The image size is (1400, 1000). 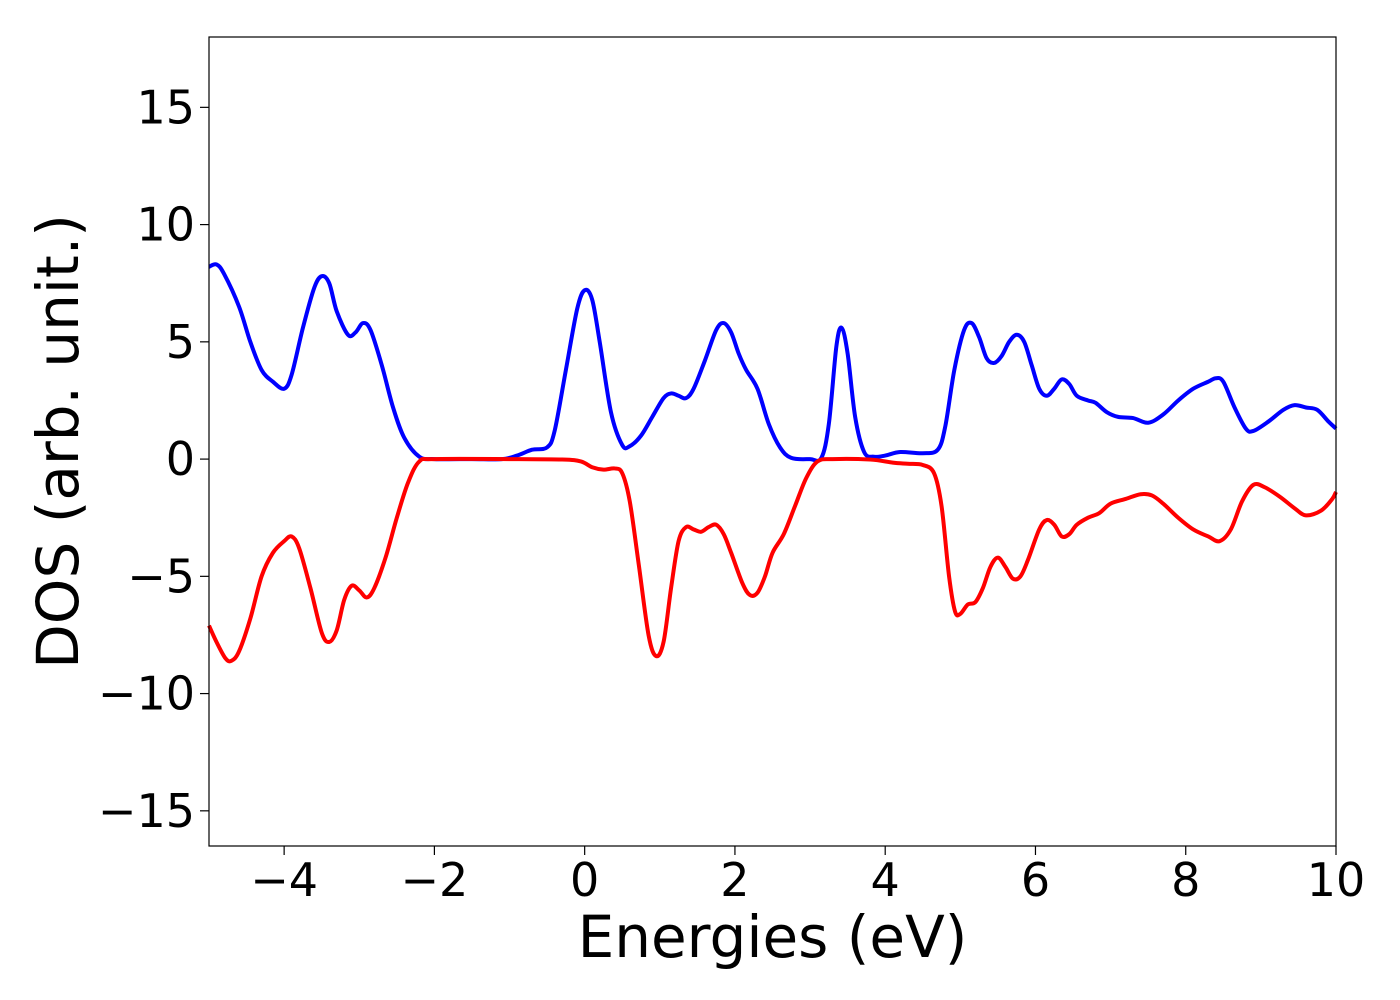 I want to click on x-axis: −4 −2 0 2 4 6 8 10, so click(x=807, y=876).